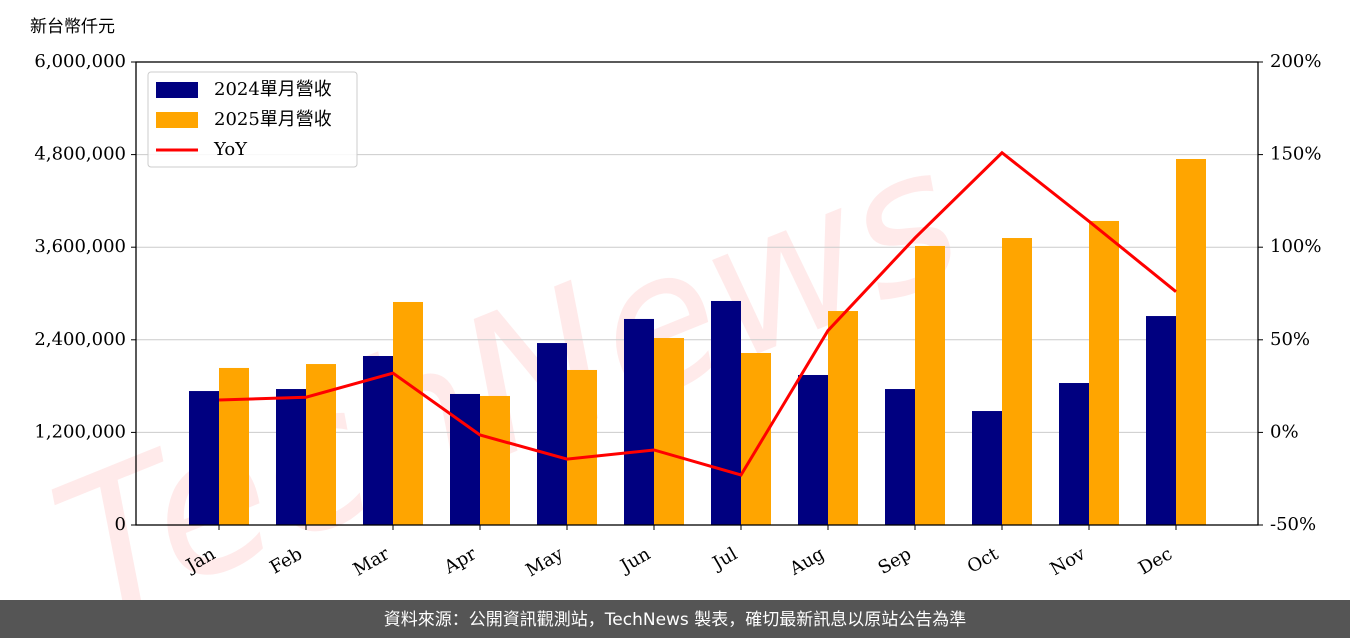 Image resolution: width=1350 pixels, height=638 pixels. Describe the element at coordinates (1293, 524) in the screenshot. I see `y2-tick-label: -50%` at that location.